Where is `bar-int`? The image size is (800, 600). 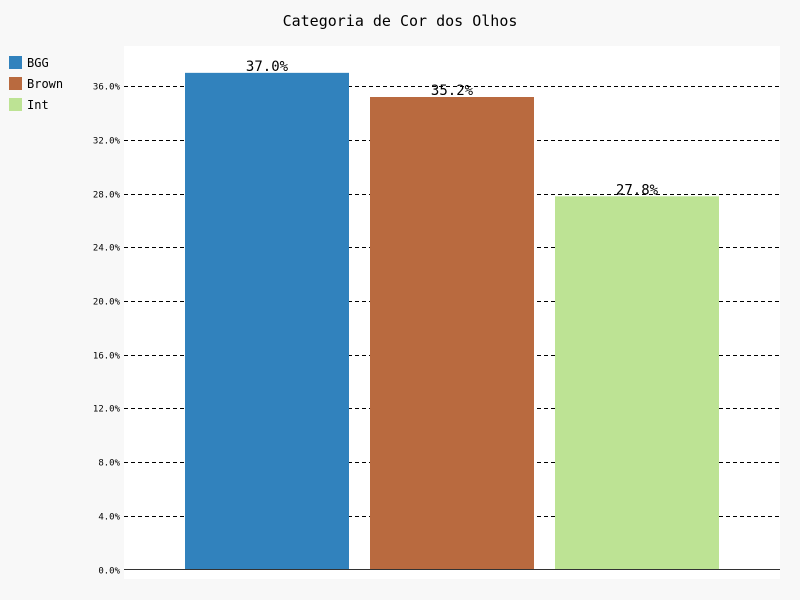
bar-int is located at coordinates (637, 383).